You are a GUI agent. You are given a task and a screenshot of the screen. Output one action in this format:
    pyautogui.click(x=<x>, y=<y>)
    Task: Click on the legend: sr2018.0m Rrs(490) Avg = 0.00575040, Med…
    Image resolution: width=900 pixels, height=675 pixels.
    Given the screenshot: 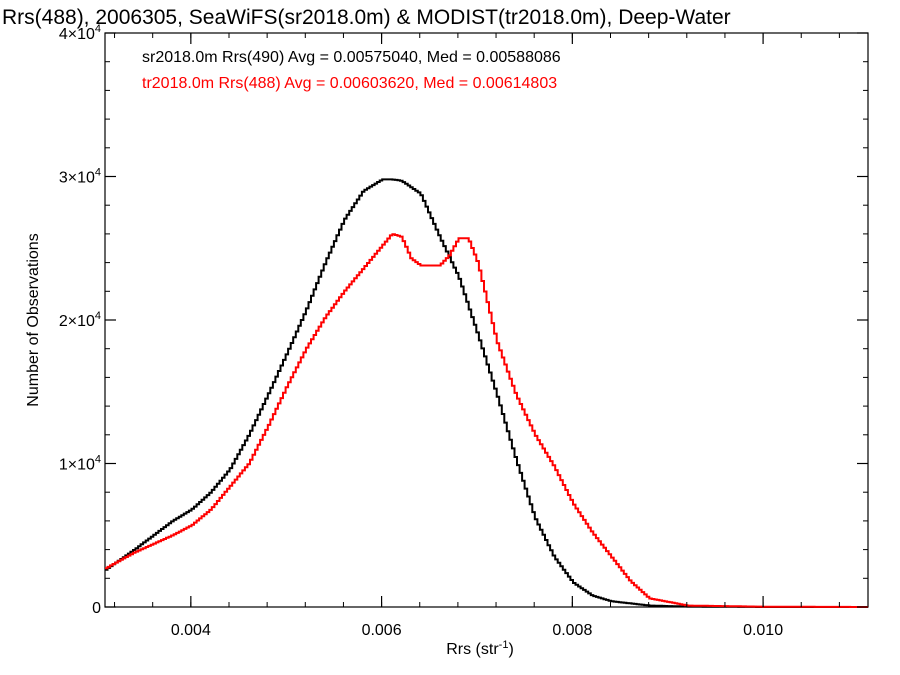 What is the action you would take?
    pyautogui.click(x=351, y=70)
    